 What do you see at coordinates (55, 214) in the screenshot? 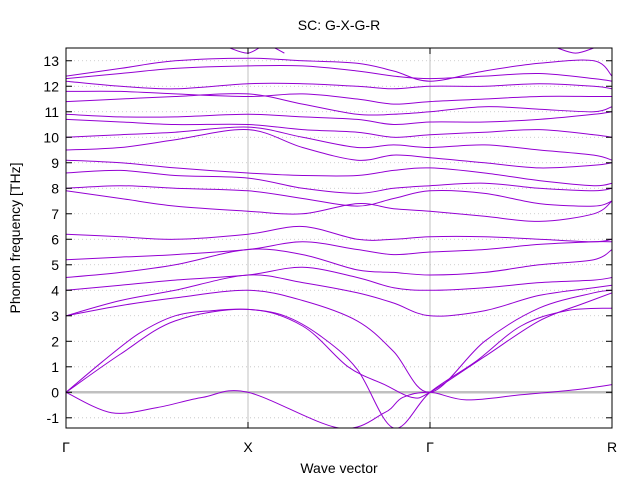
I see `y-tick-label: 7` at bounding box center [55, 214].